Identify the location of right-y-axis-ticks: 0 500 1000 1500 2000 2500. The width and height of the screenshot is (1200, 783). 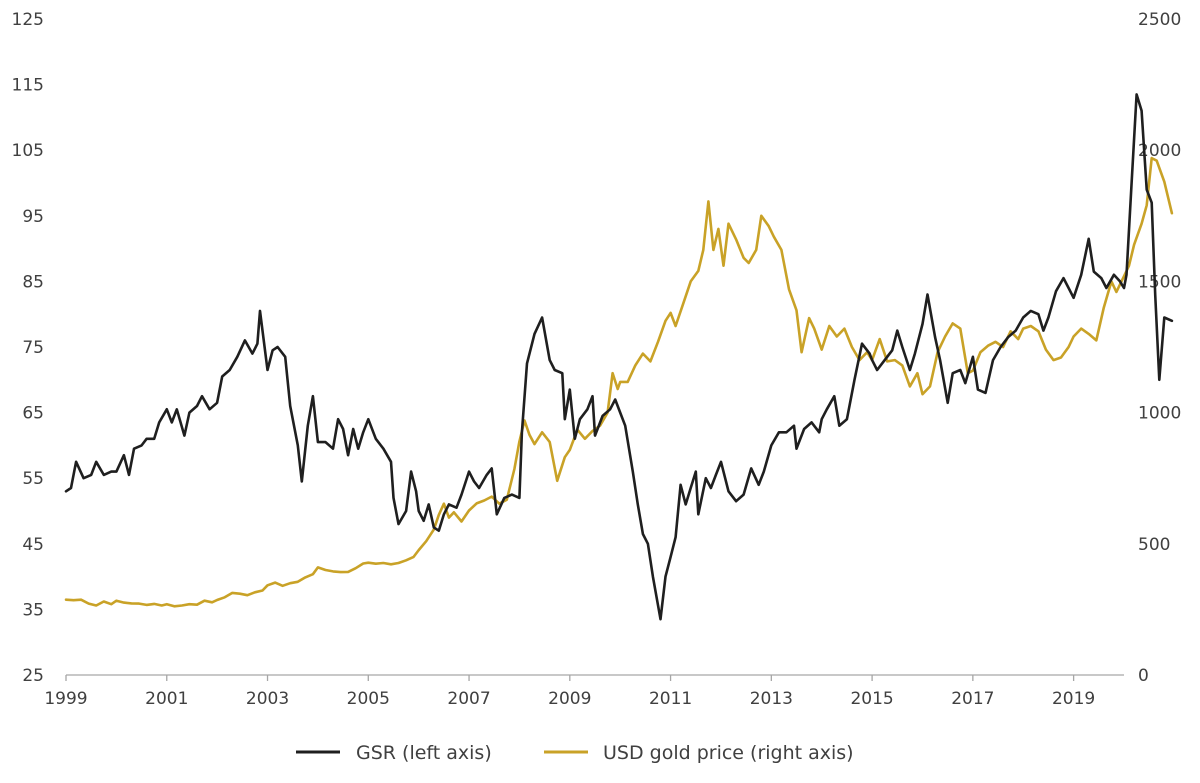
(1159, 348).